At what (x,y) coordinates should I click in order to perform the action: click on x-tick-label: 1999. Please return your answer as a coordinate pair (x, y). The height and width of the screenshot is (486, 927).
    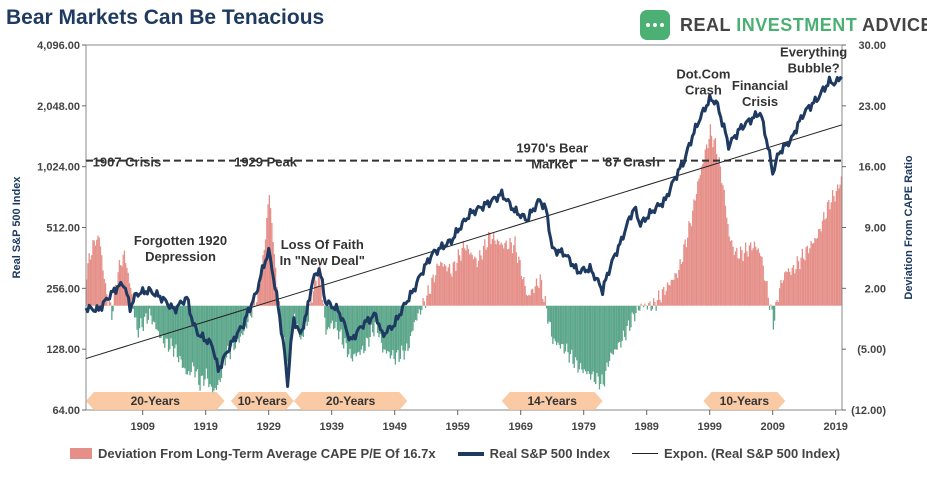
    Looking at the image, I should click on (709, 427).